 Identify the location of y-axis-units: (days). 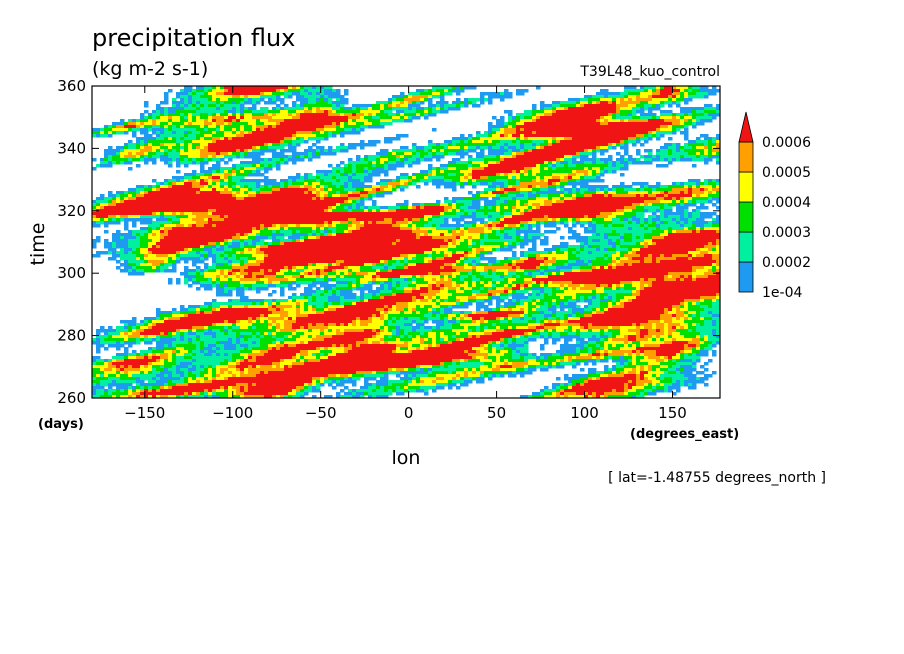
(61, 424).